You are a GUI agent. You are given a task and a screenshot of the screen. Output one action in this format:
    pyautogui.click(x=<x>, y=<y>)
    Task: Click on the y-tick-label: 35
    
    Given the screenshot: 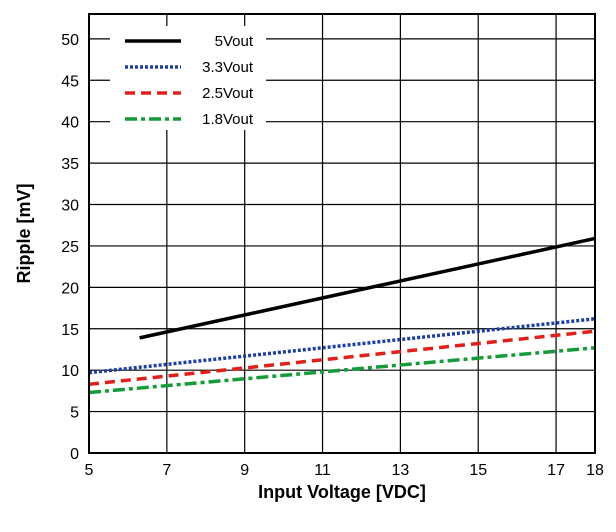 What is the action you would take?
    pyautogui.click(x=70, y=164)
    